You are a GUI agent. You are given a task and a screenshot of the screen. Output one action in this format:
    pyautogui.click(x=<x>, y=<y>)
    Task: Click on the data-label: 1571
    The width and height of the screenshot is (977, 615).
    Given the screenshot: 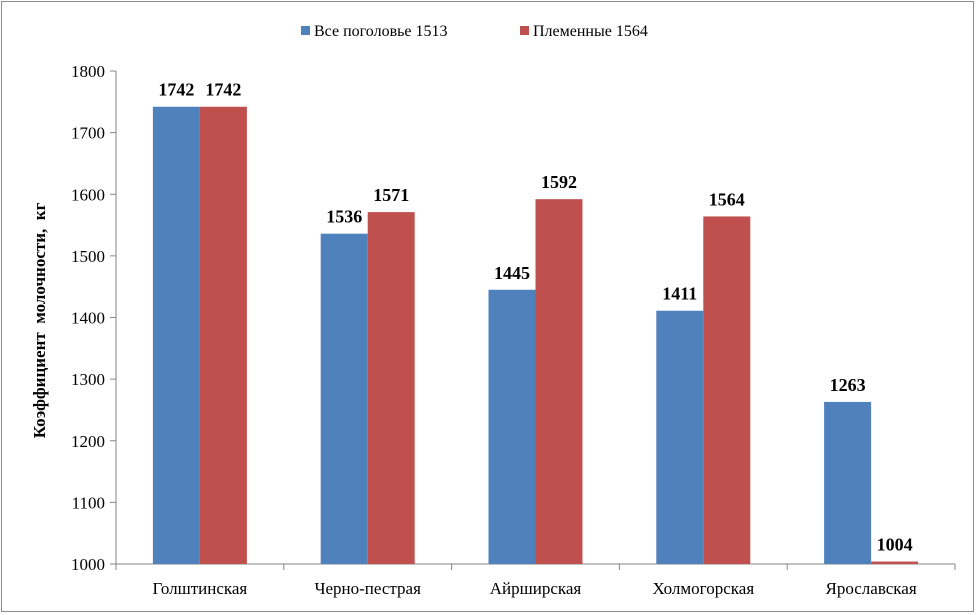 What is the action you would take?
    pyautogui.click(x=391, y=195)
    